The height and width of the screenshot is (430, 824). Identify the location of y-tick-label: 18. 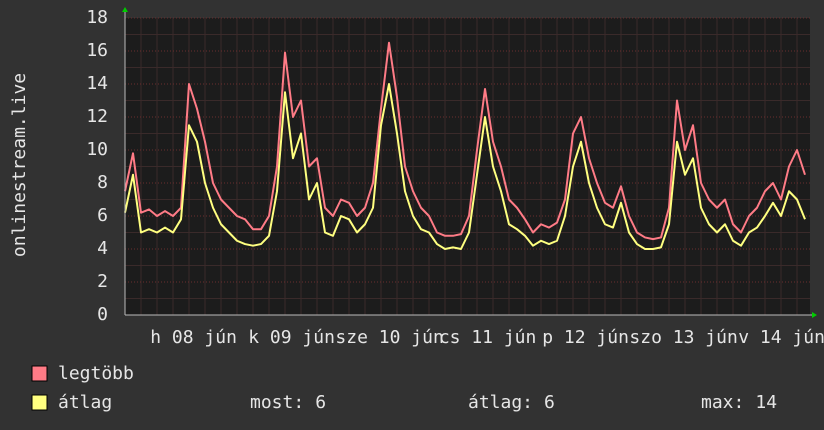
(97, 17).